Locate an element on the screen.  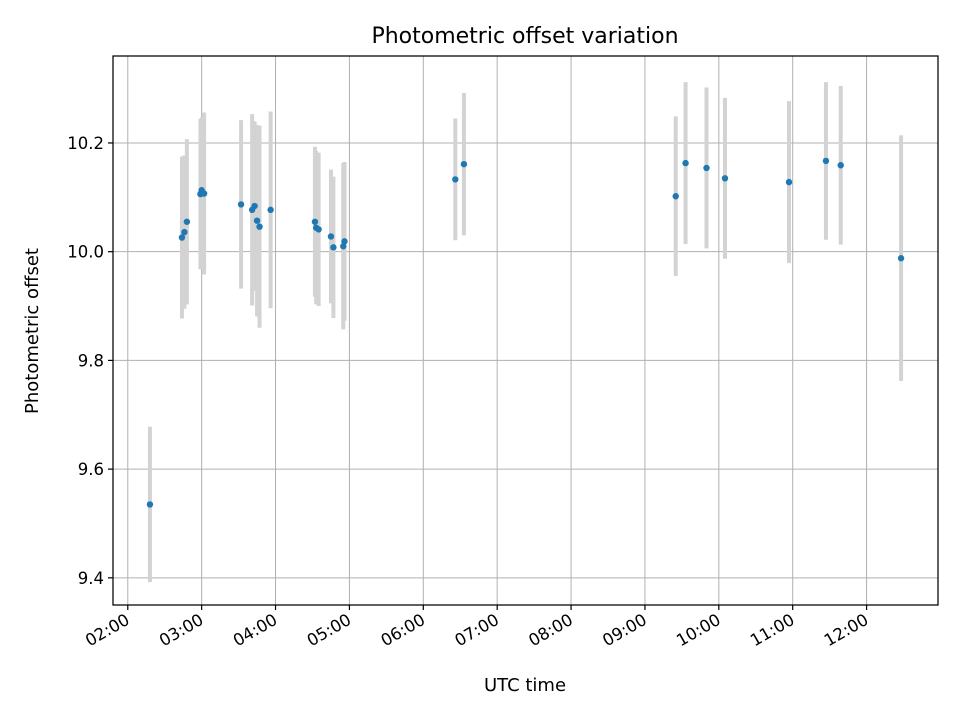
chart-title: Photometric offset variation is located at coordinates (524, 36).